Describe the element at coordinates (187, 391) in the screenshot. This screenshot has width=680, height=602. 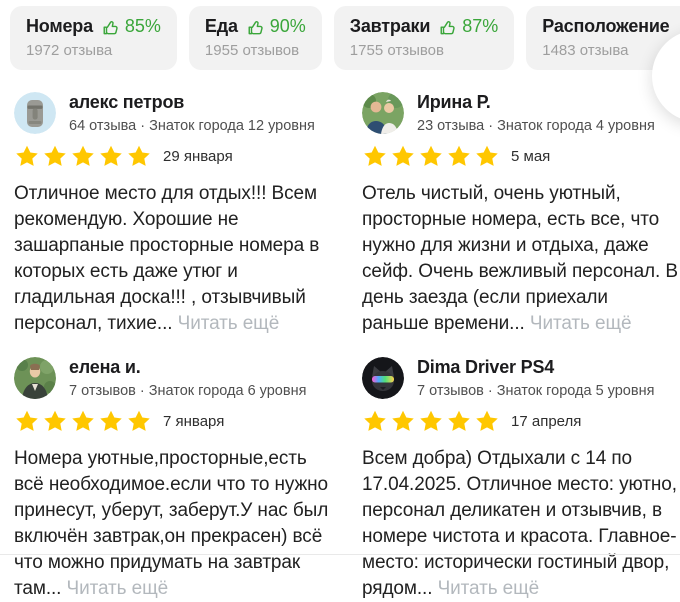
I see `reviewer-meta: 7 отзывов · Знаток города 6 уровня` at that location.